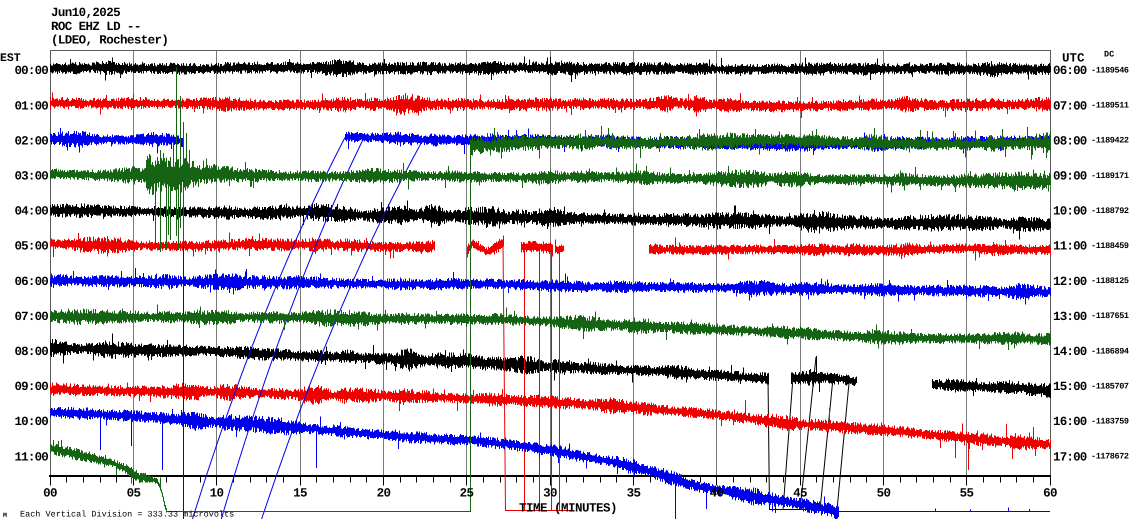 Image resolution: width=1130 pixels, height=519 pixels. What do you see at coordinates (31, 212) in the screenshot?
I see `svg-text: 04:00` at bounding box center [31, 212].